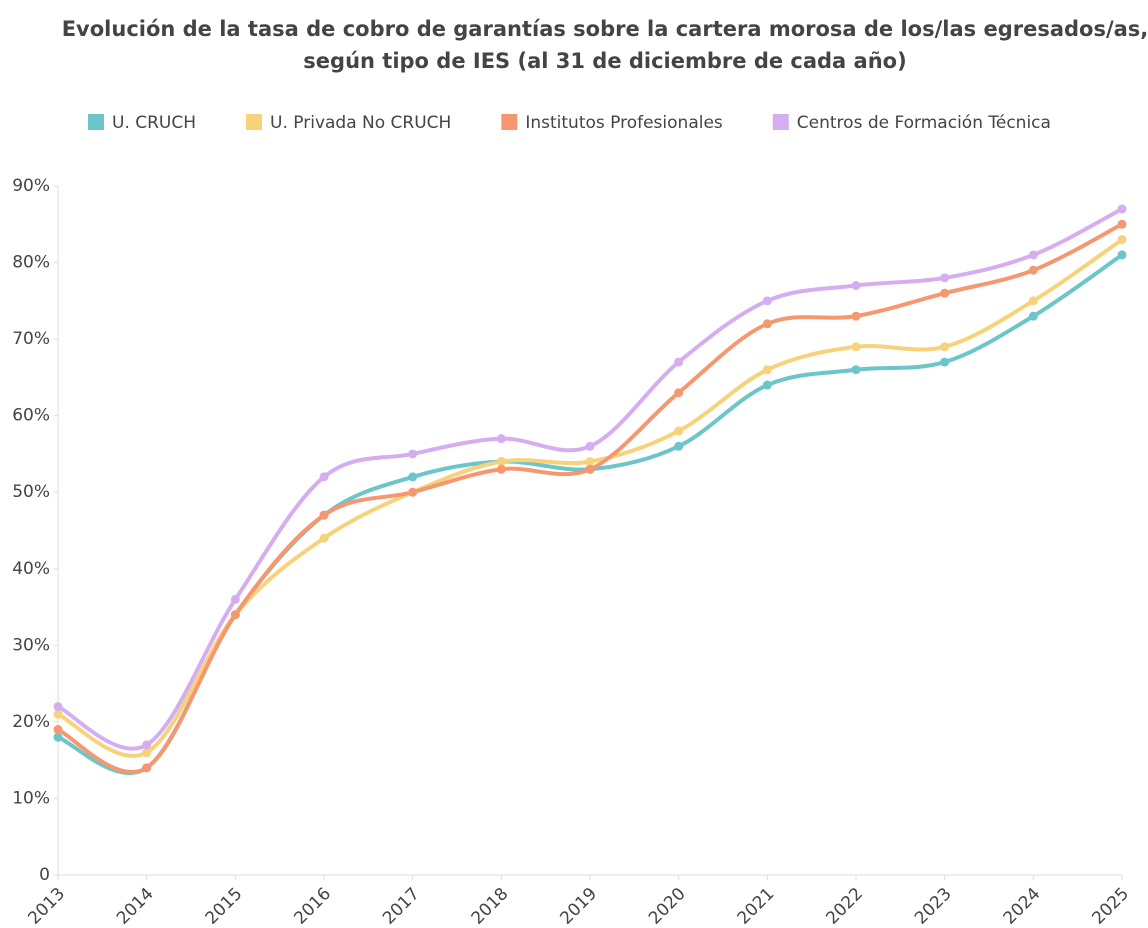 The height and width of the screenshot is (928, 1148). I want to click on x-tick-label: 2020, so click(667, 906).